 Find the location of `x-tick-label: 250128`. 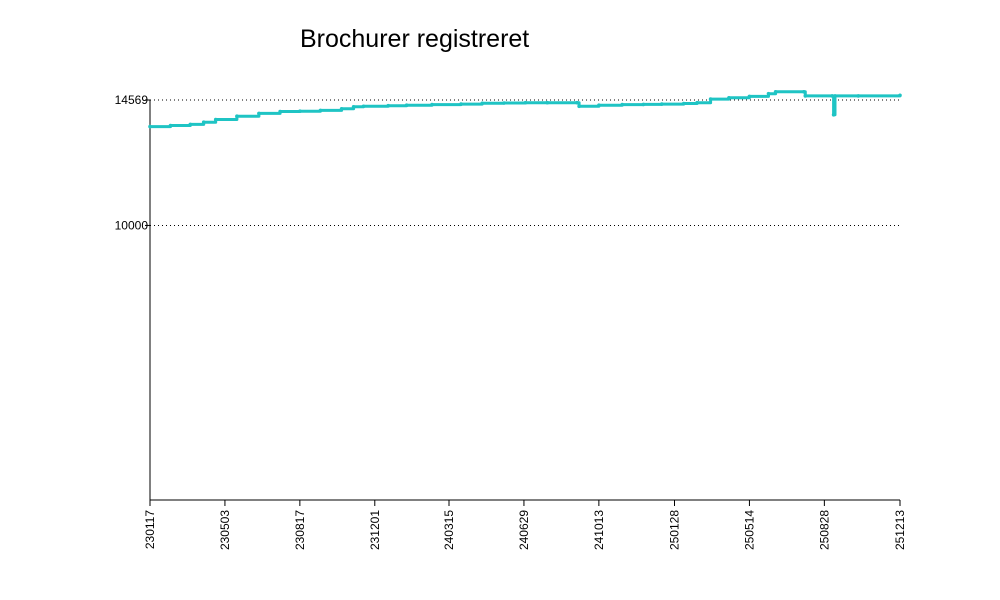

x-tick-label: 250128 is located at coordinates (675, 530).